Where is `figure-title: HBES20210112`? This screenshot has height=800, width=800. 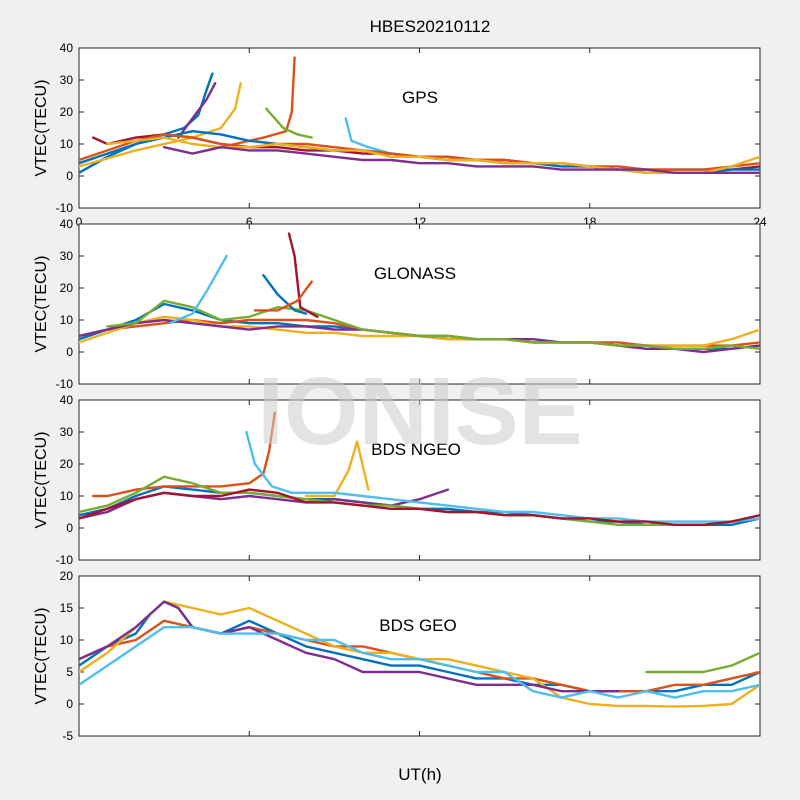
figure-title: HBES20210112 is located at coordinates (430, 26).